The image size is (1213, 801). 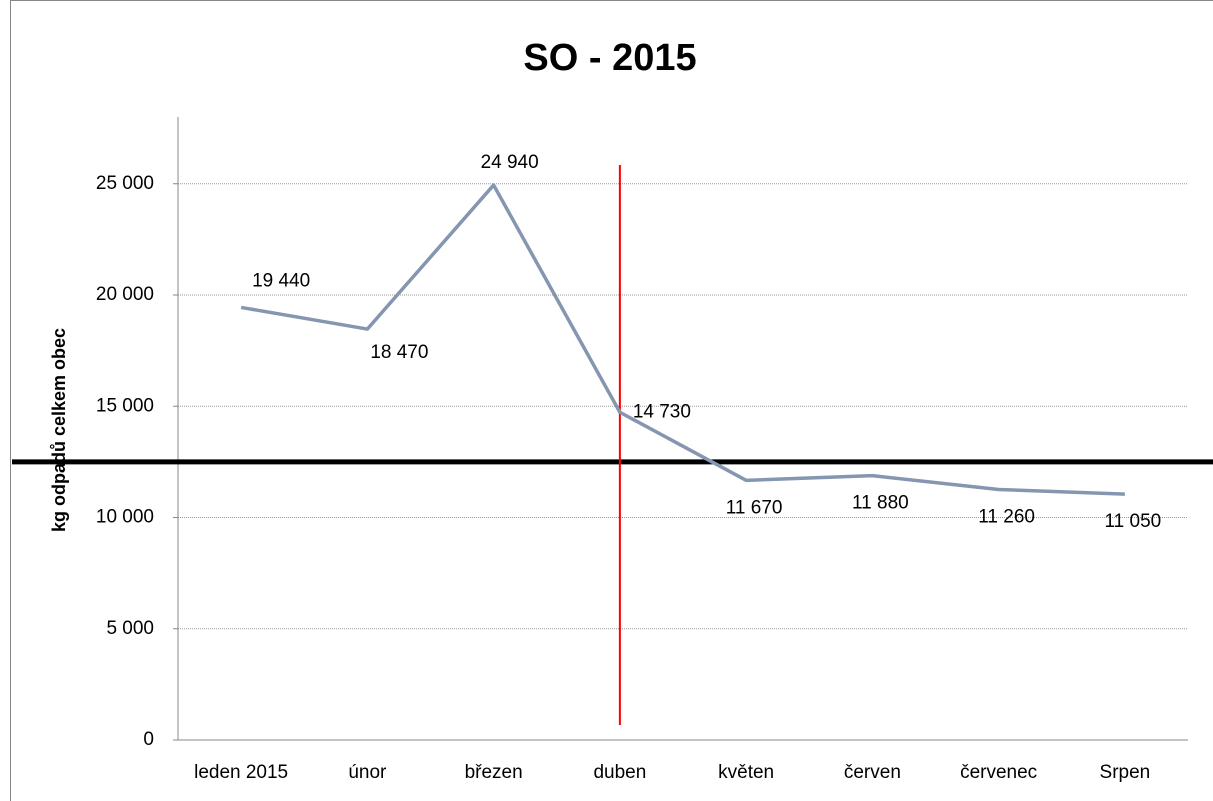 What do you see at coordinates (399, 352) in the screenshot?
I see `data-label: 18 470` at bounding box center [399, 352].